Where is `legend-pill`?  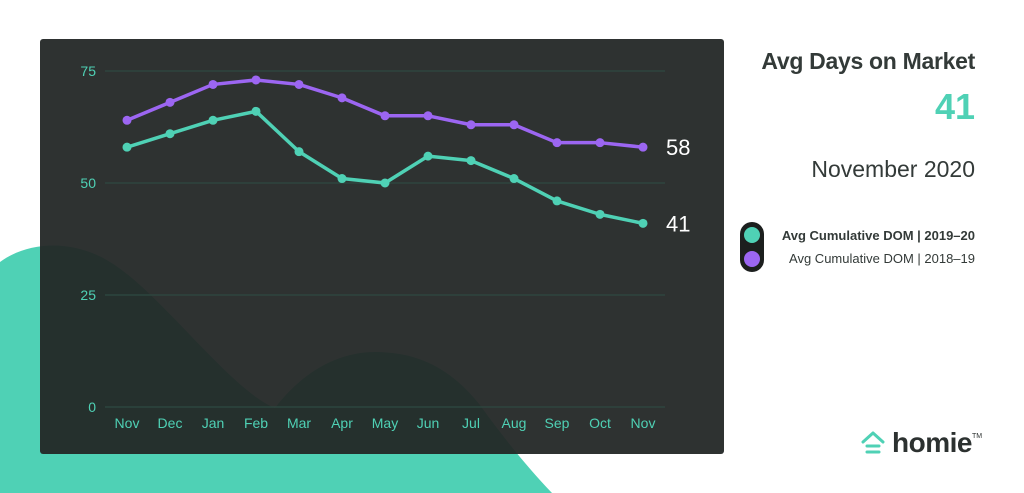 legend-pill is located at coordinates (752, 247).